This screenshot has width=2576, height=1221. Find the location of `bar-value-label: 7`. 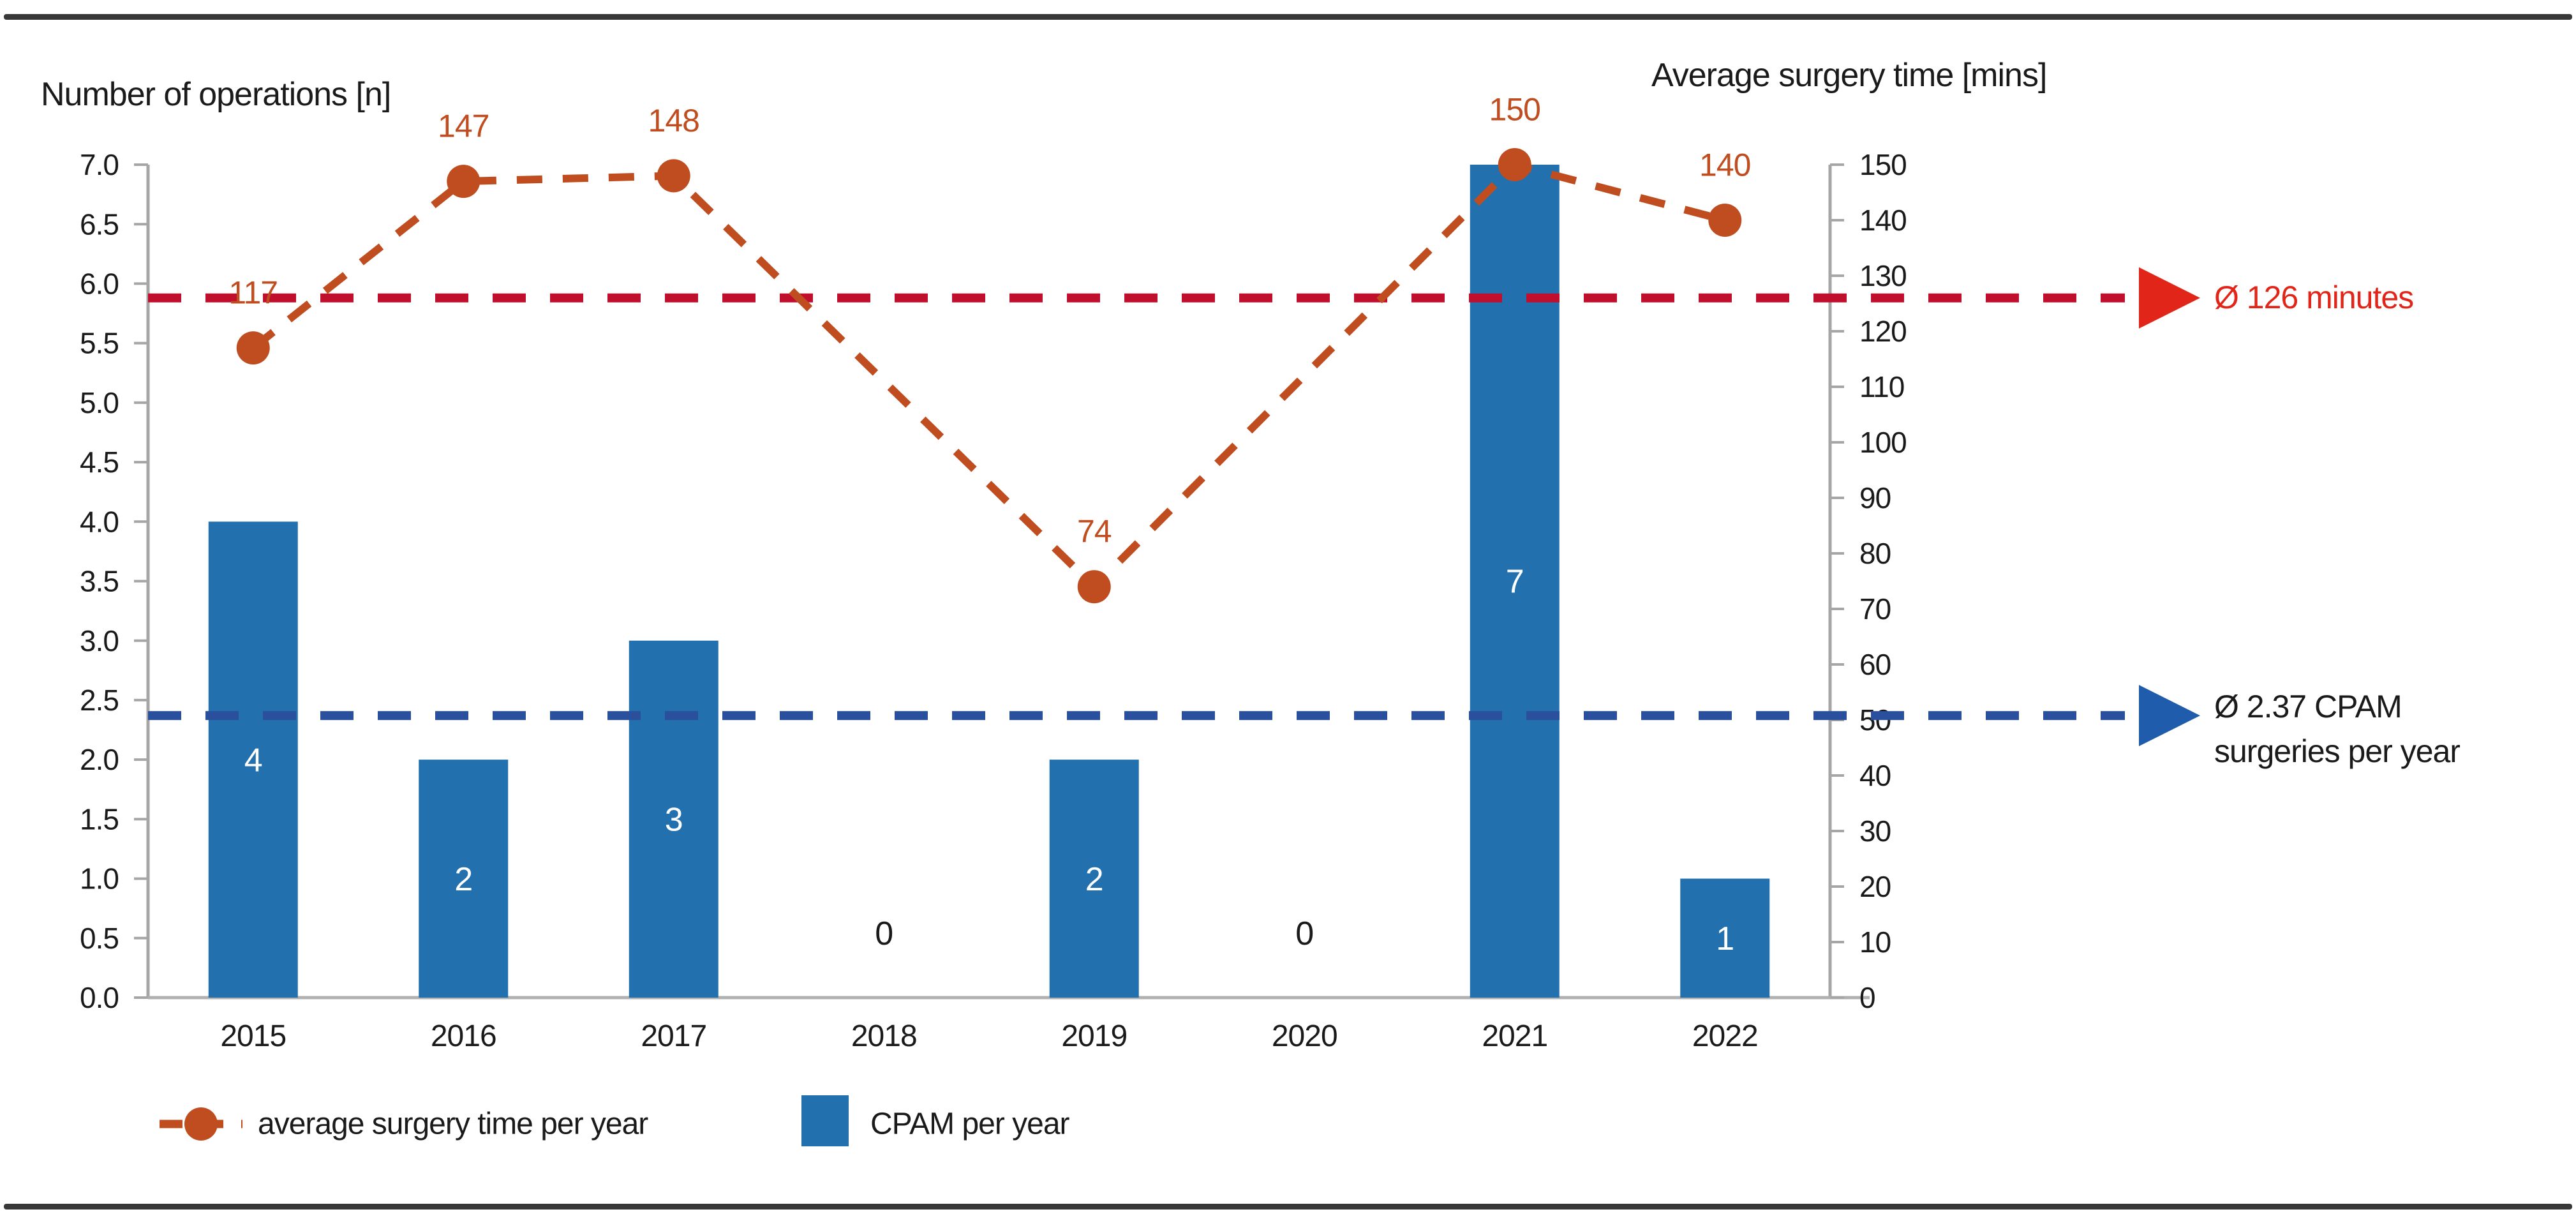

bar-value-label: 7 is located at coordinates (1515, 582).